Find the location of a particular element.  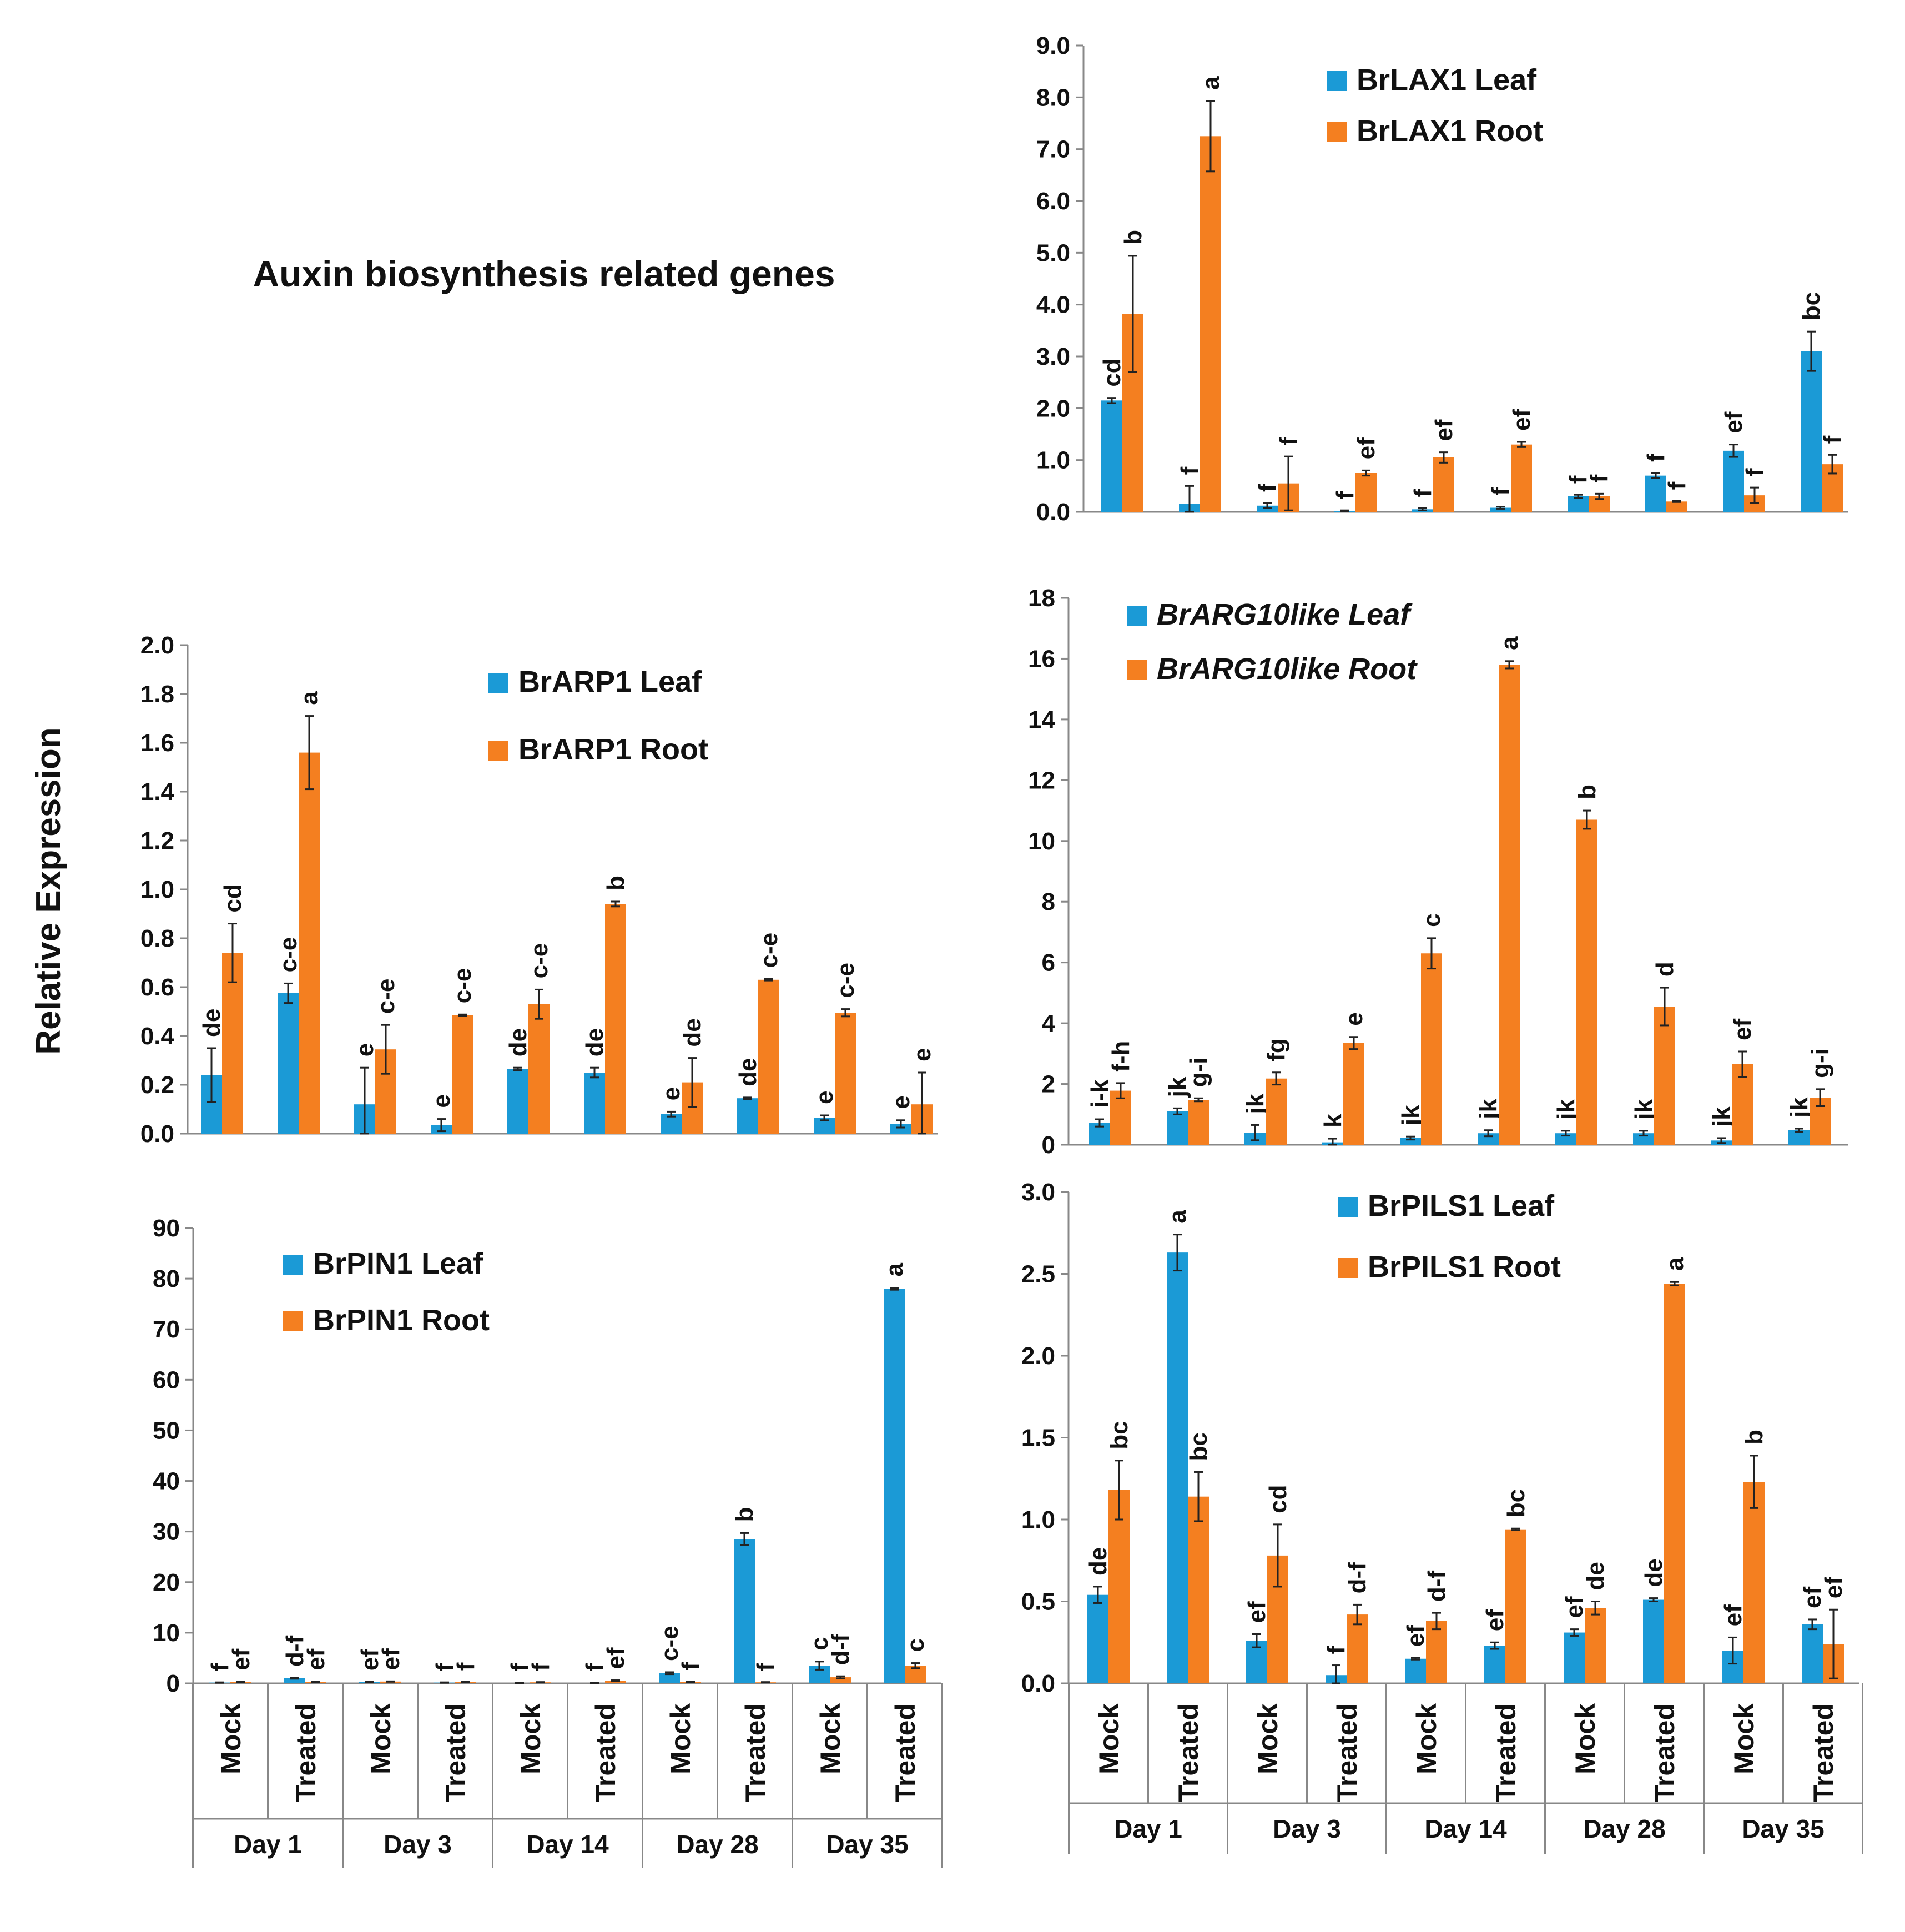

y-axis-label: Relative Expression is located at coordinates (49, 890).